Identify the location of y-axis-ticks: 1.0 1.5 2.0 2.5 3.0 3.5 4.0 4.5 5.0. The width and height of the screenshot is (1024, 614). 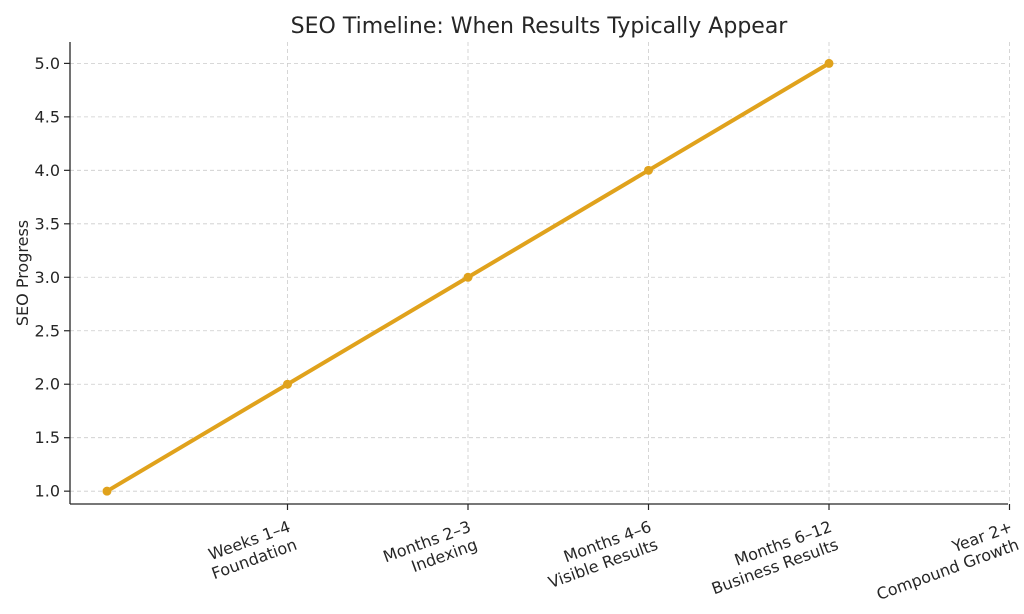
(52, 277).